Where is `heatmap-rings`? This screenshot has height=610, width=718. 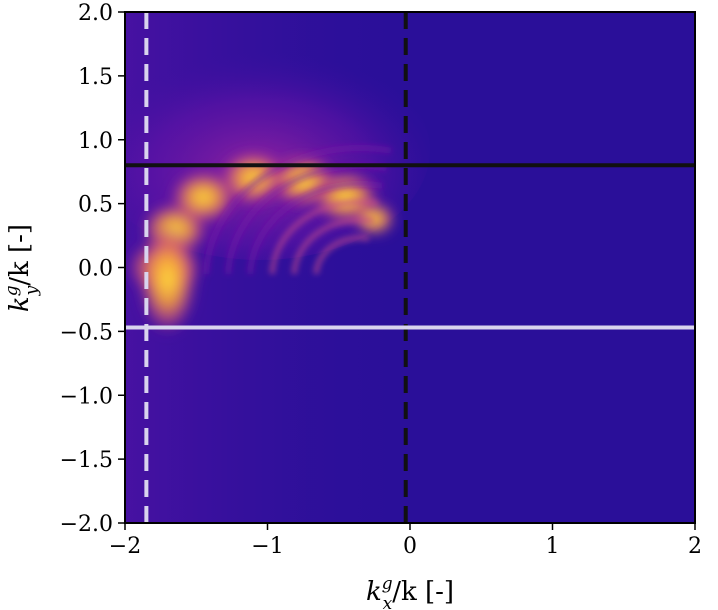 heatmap-rings is located at coordinates (297, 210).